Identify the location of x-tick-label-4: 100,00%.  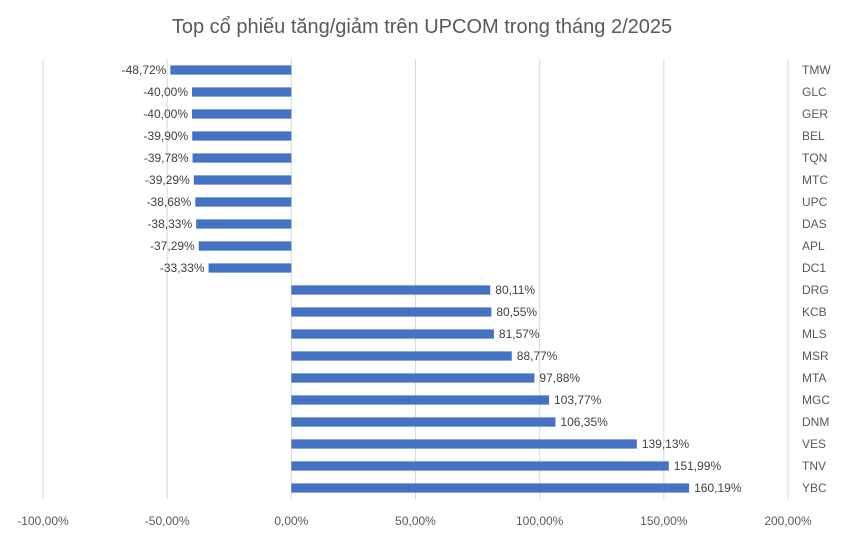
(540, 521).